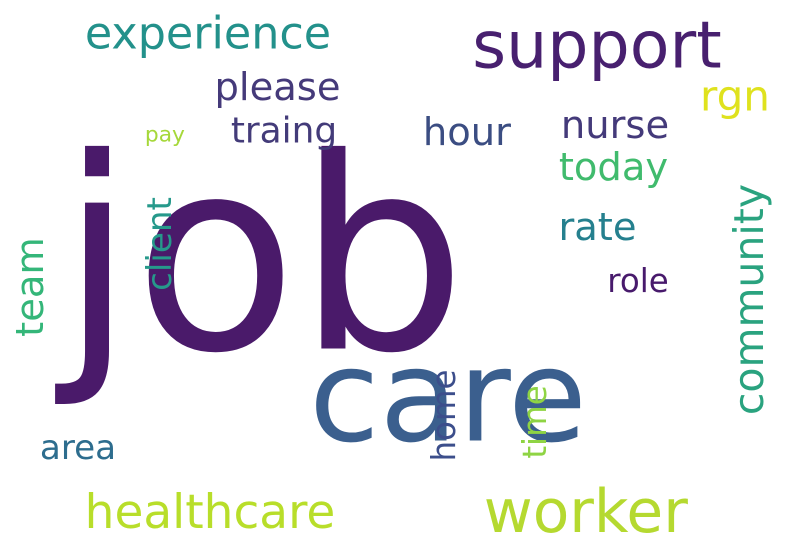  I want to click on word-today: today, so click(613, 167).